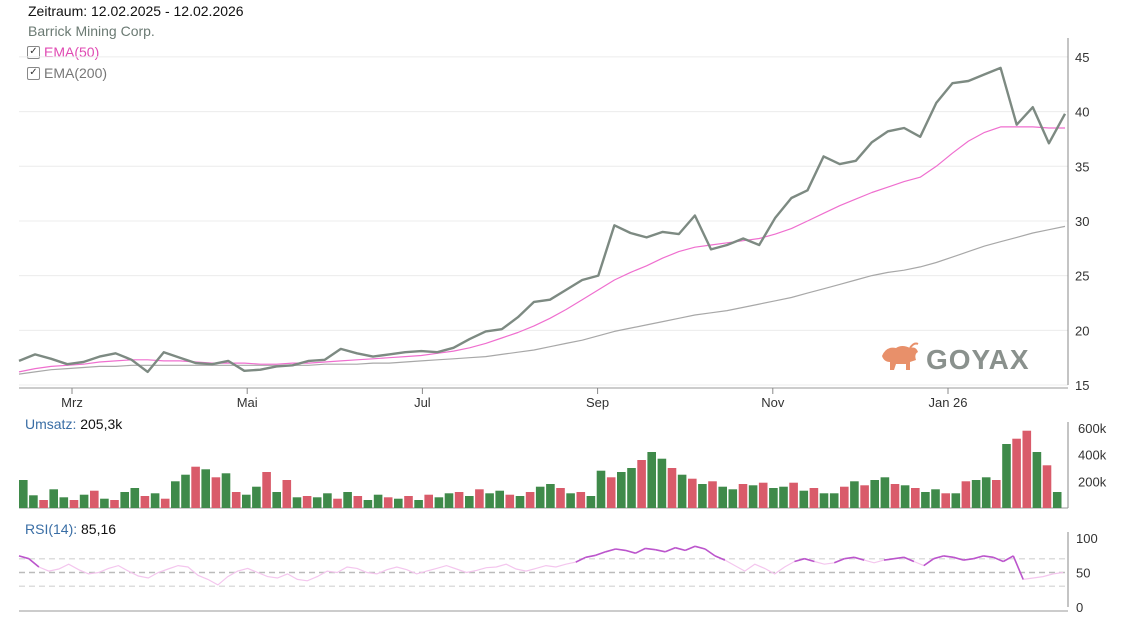 The height and width of the screenshot is (617, 1140). What do you see at coordinates (33, 73) in the screenshot?
I see `checkbox-ema200: ✓` at bounding box center [33, 73].